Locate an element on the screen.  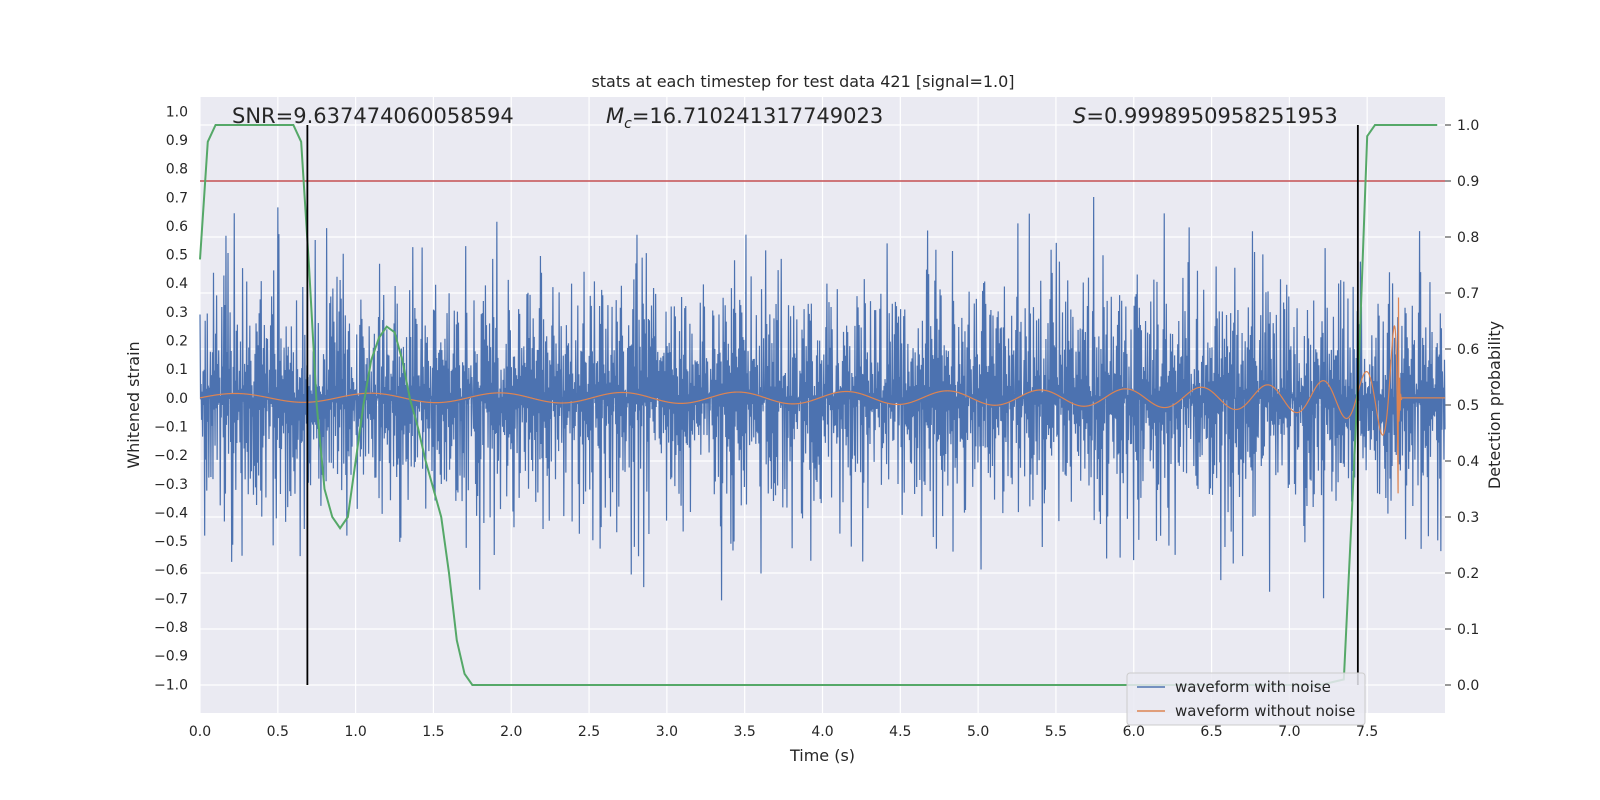
y2-tick-label: 0.0 is located at coordinates (1468, 686).